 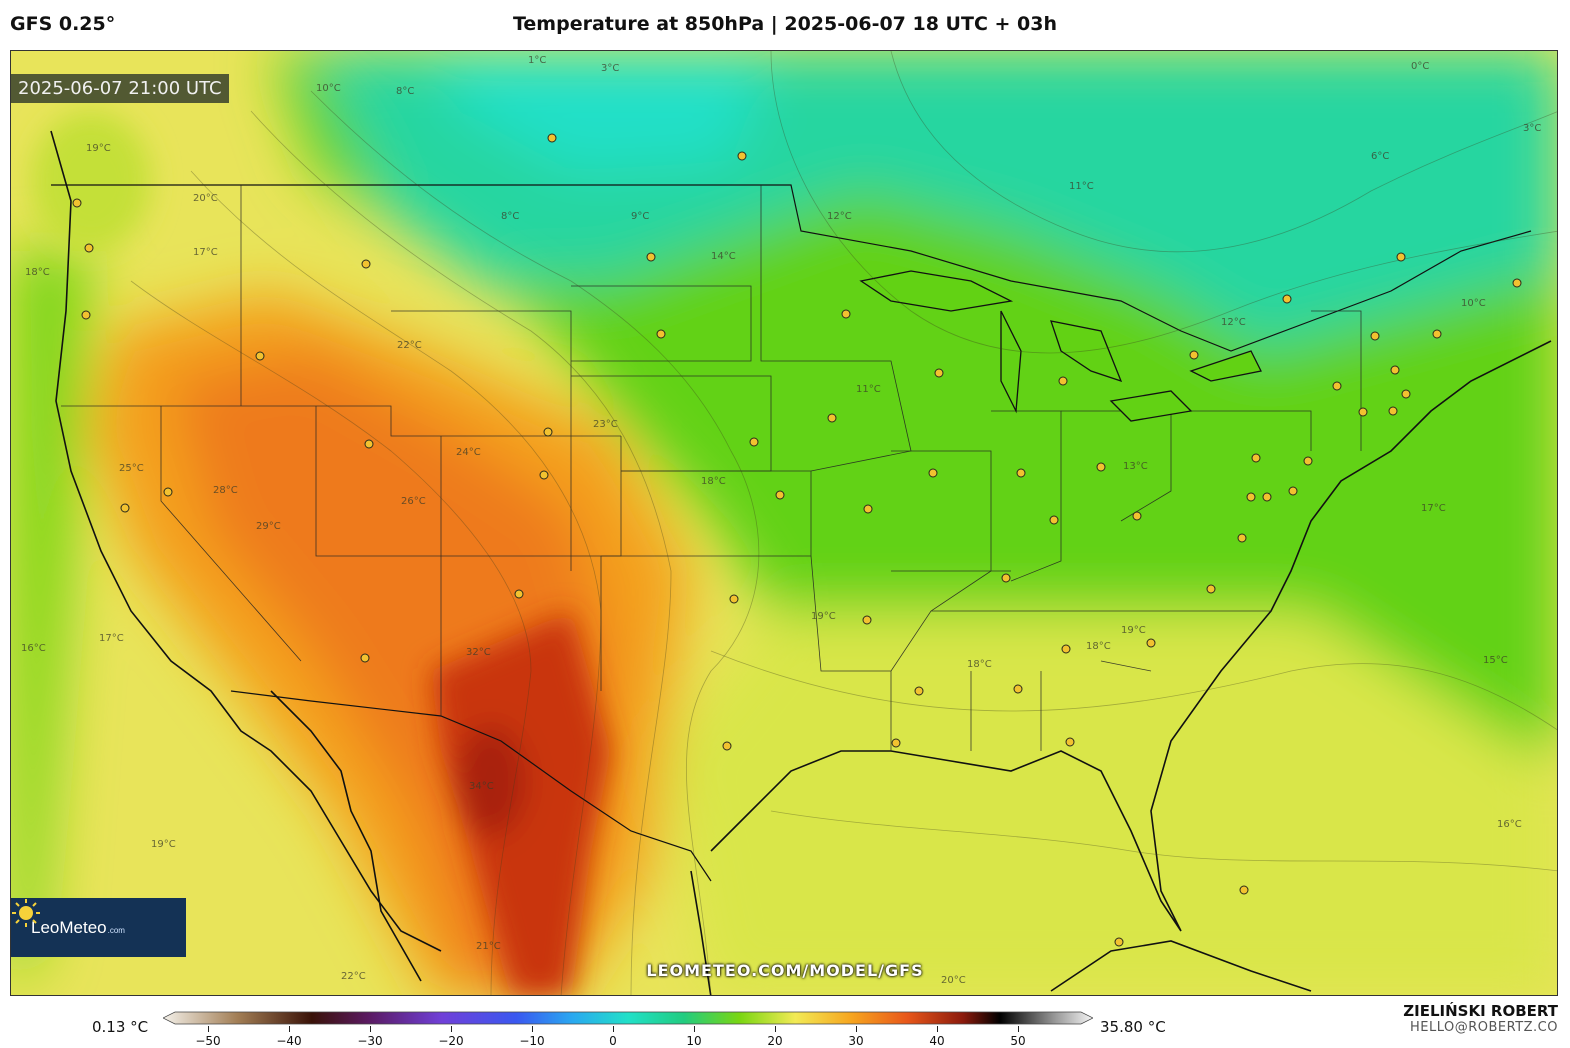 I want to click on colorbar-max-label: 35.80 °C, so click(x=1133, y=1027).